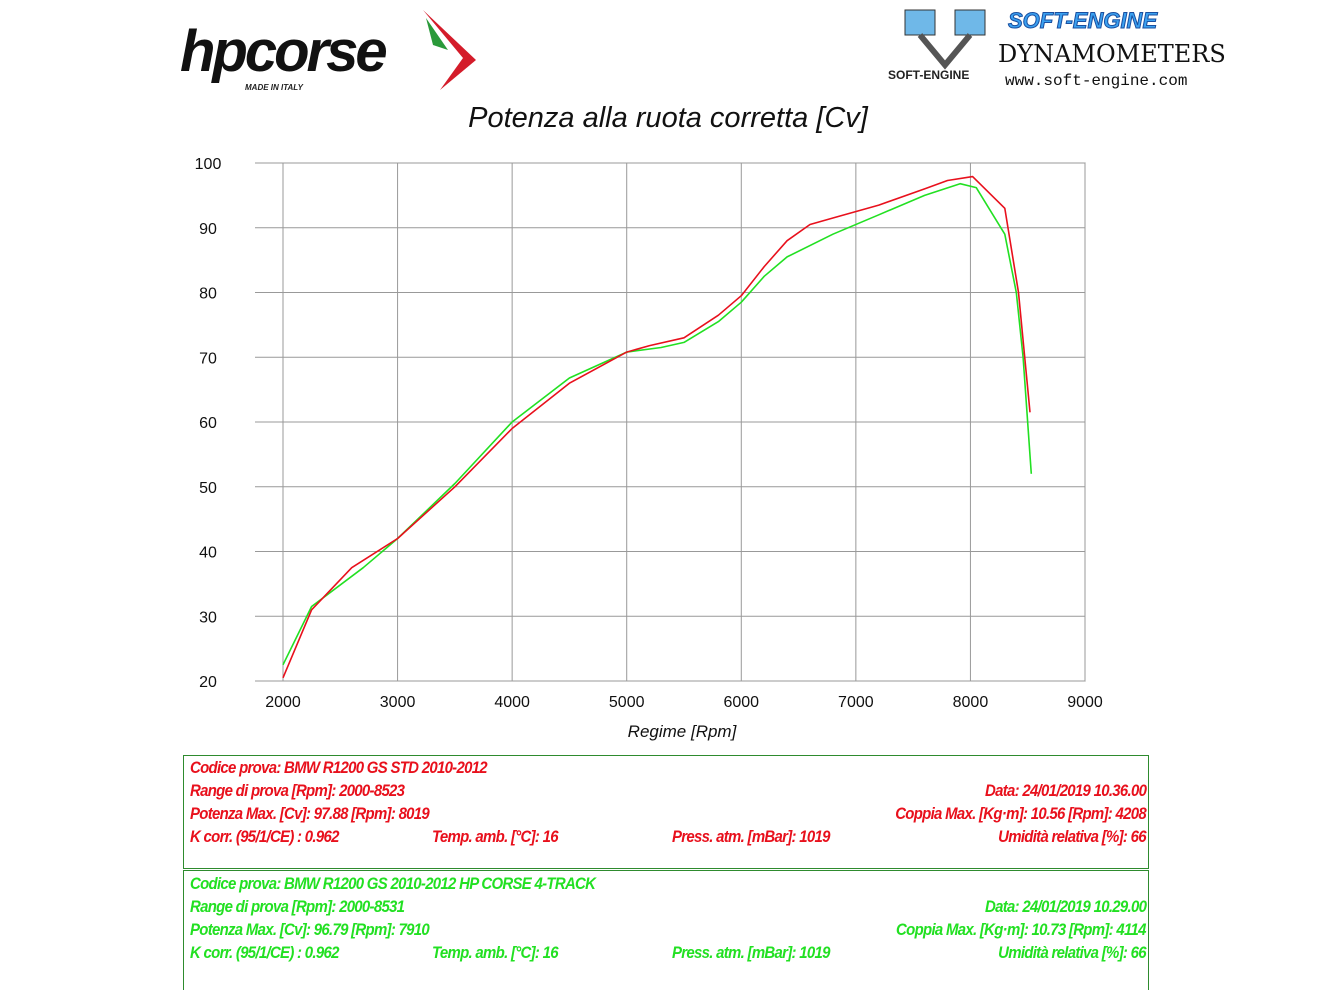  Describe the element at coordinates (683, 731) in the screenshot. I see `x-axis-label: Regime [Rpm]` at that location.